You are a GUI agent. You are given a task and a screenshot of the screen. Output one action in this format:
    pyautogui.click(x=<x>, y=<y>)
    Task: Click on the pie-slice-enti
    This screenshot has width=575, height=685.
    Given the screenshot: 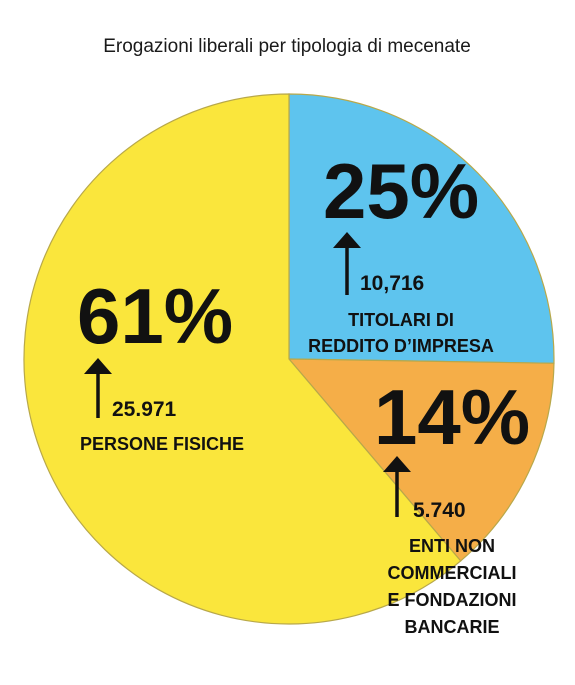 What is the action you would take?
    pyautogui.click(x=421, y=460)
    